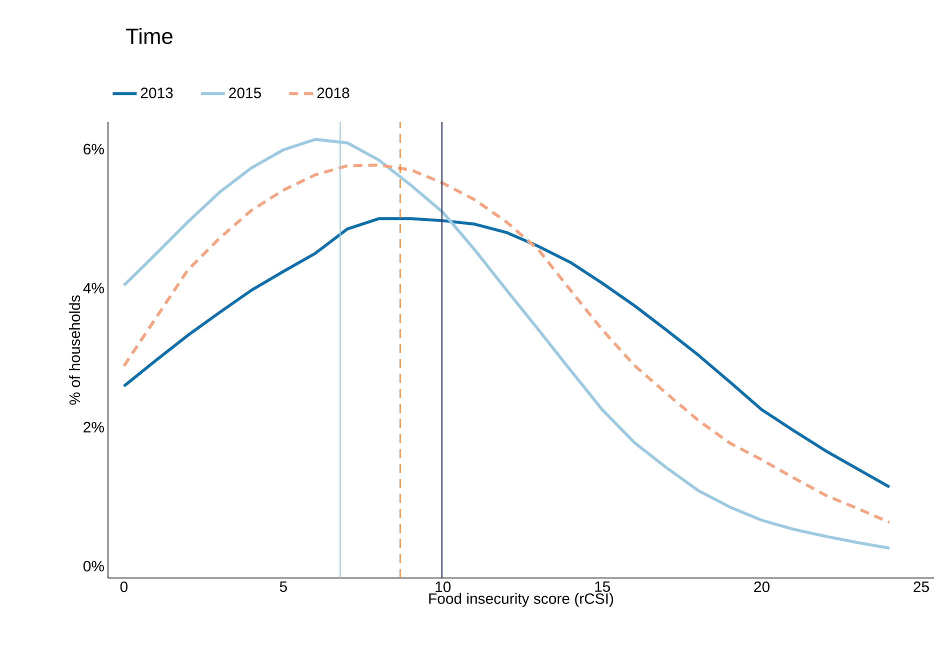 This screenshot has width=938, height=654. I want to click on x-tick-label: 20, so click(762, 587).